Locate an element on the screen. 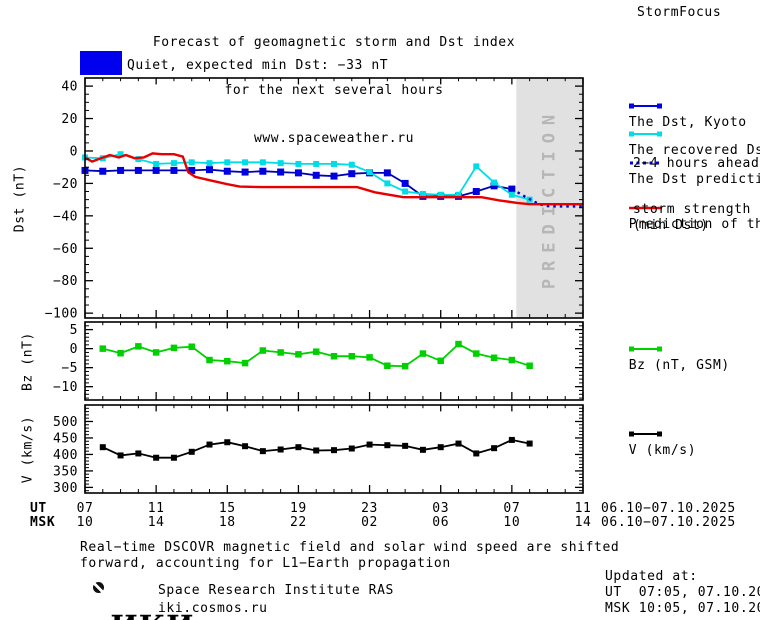 This screenshot has width=760, height=620. legend-label-recovered: The recovered Dst is located at coordinates (694, 150).